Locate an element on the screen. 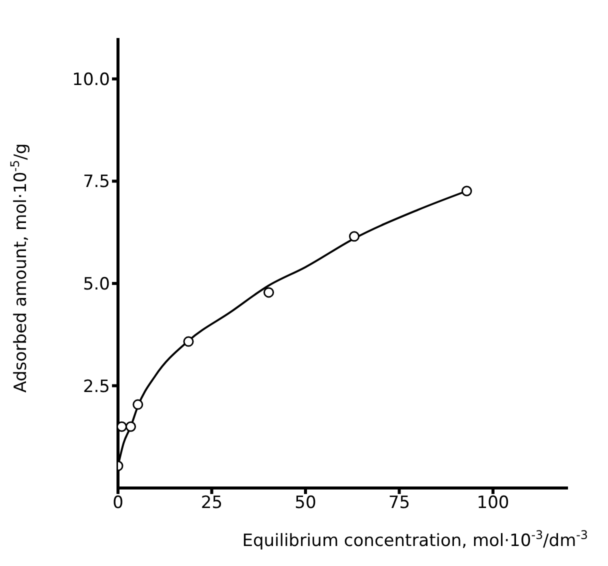  x-axis-title: Equilibrium concentration, mol·10$^{-3}$/dm$^{-3}$ is located at coordinates (415, 539).